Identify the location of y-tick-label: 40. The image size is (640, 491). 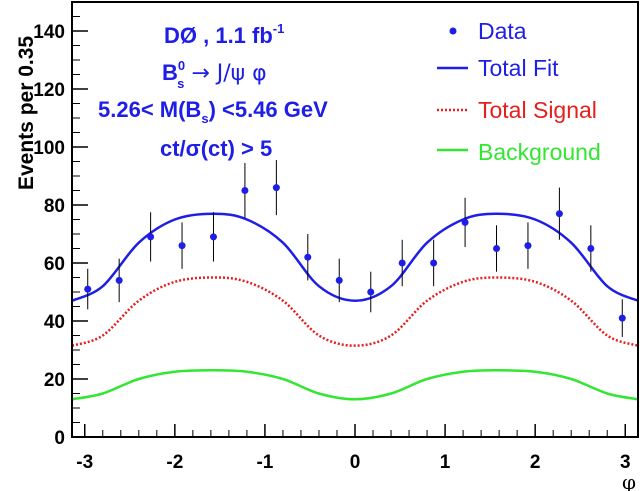
(54, 322).